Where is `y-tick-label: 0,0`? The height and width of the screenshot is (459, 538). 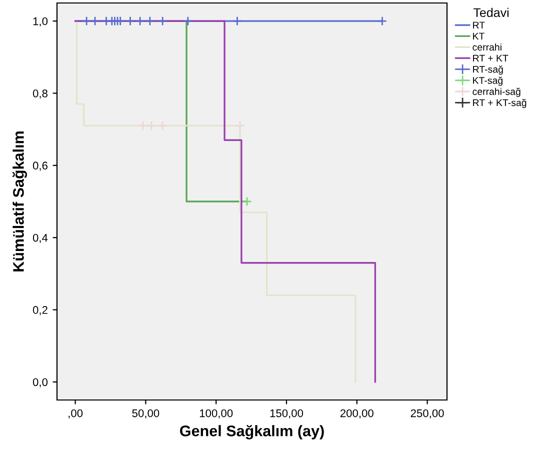
y-tick-label: 0,0 is located at coordinates (40, 383).